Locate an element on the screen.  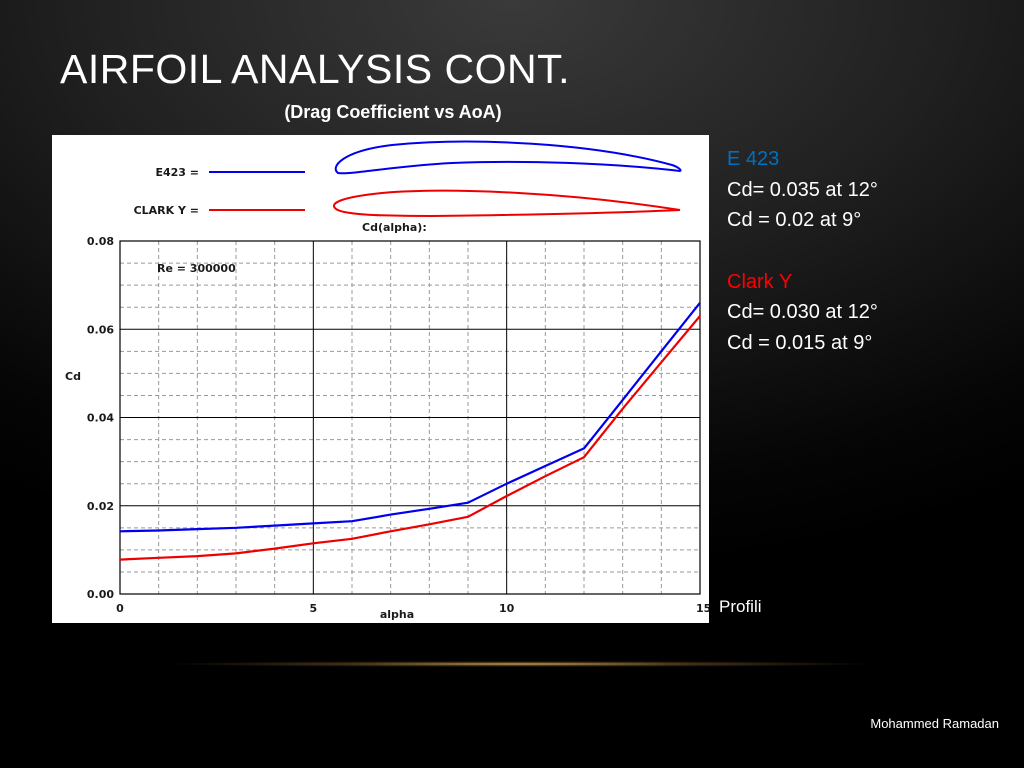
divider-line is located at coordinates (520, 664).